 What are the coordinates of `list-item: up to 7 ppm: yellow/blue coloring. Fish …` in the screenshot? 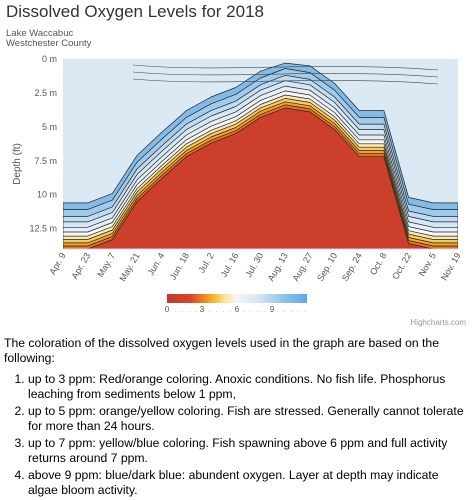 It's located at (249, 451).